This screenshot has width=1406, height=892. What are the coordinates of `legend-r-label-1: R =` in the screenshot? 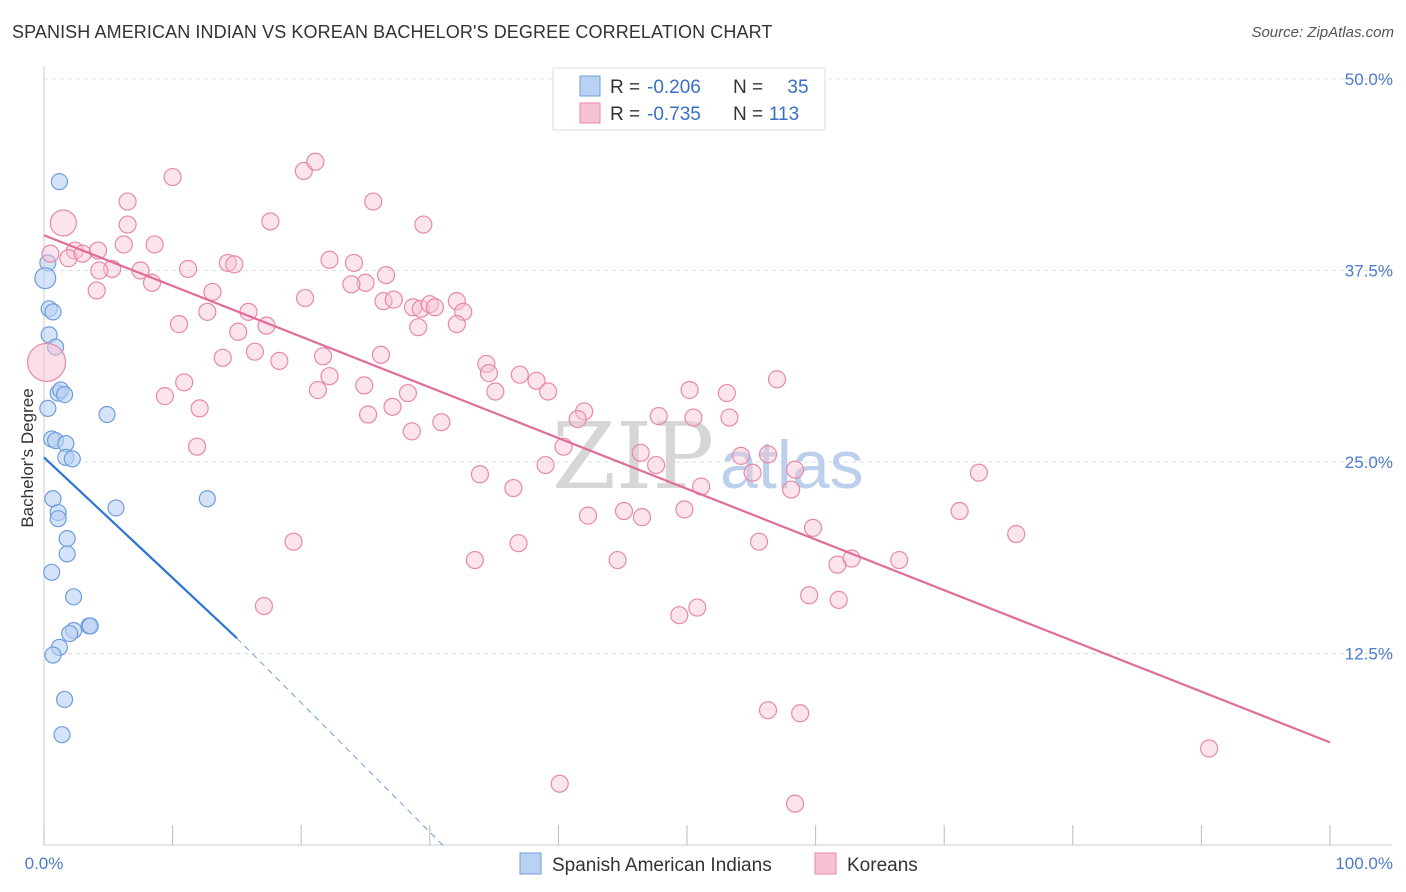 It's located at (625, 87).